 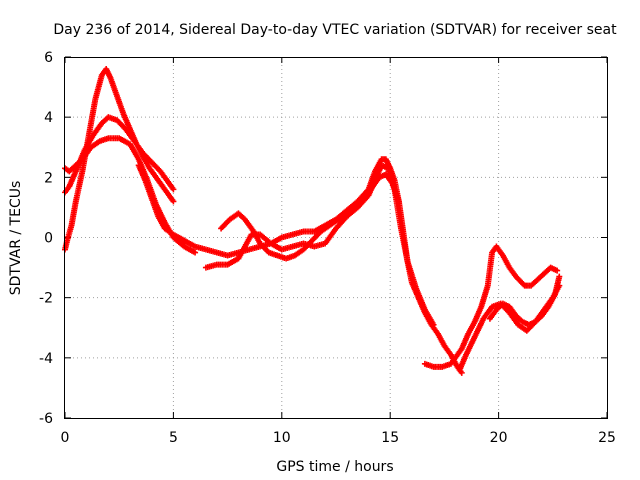 What do you see at coordinates (119, 155) in the screenshot?
I see `series-track-b` at bounding box center [119, 155].